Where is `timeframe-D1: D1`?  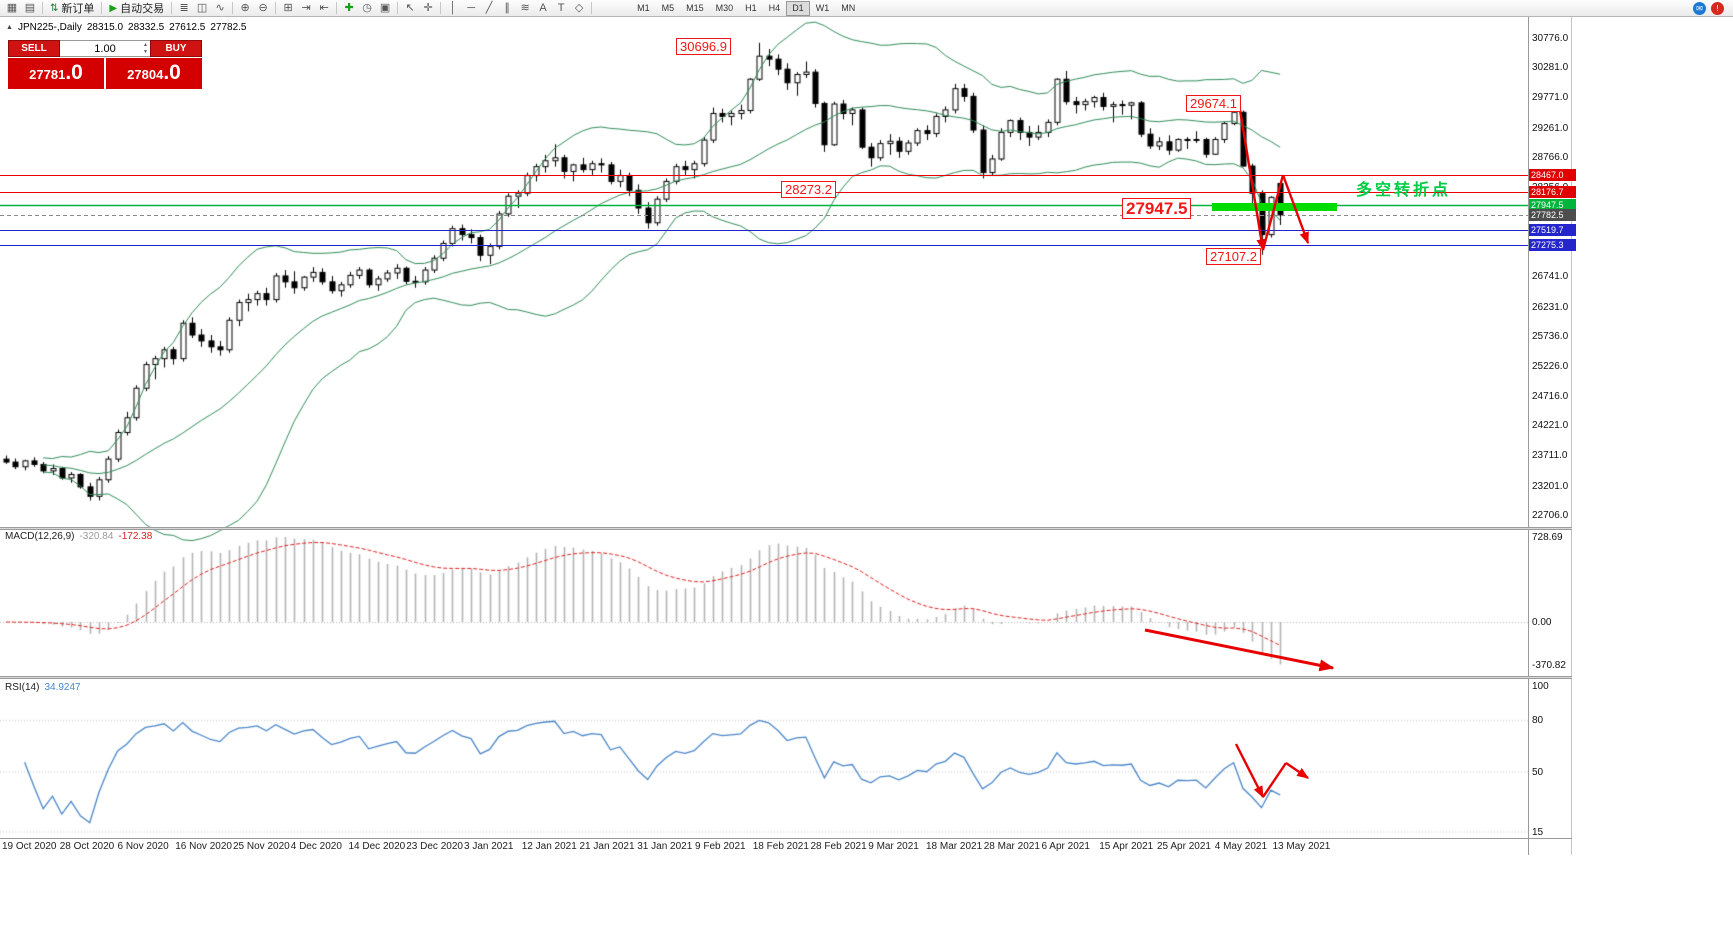
timeframe-D1: D1 is located at coordinates (798, 8).